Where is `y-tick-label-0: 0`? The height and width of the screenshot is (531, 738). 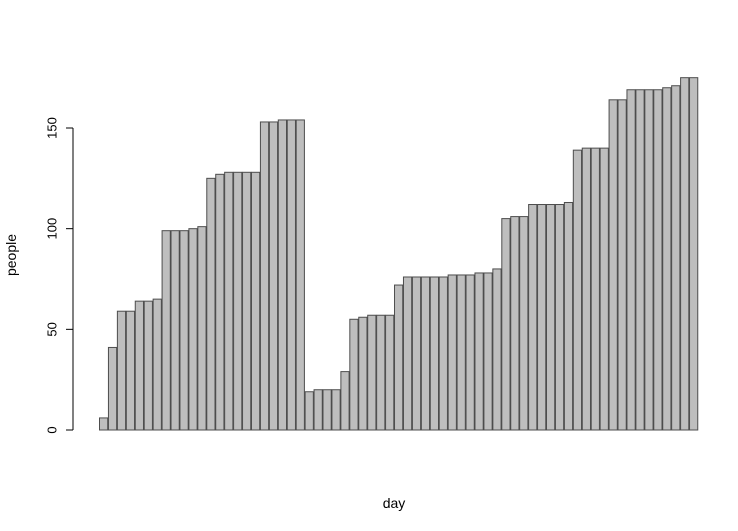 y-tick-label-0: 0 is located at coordinates (52, 429).